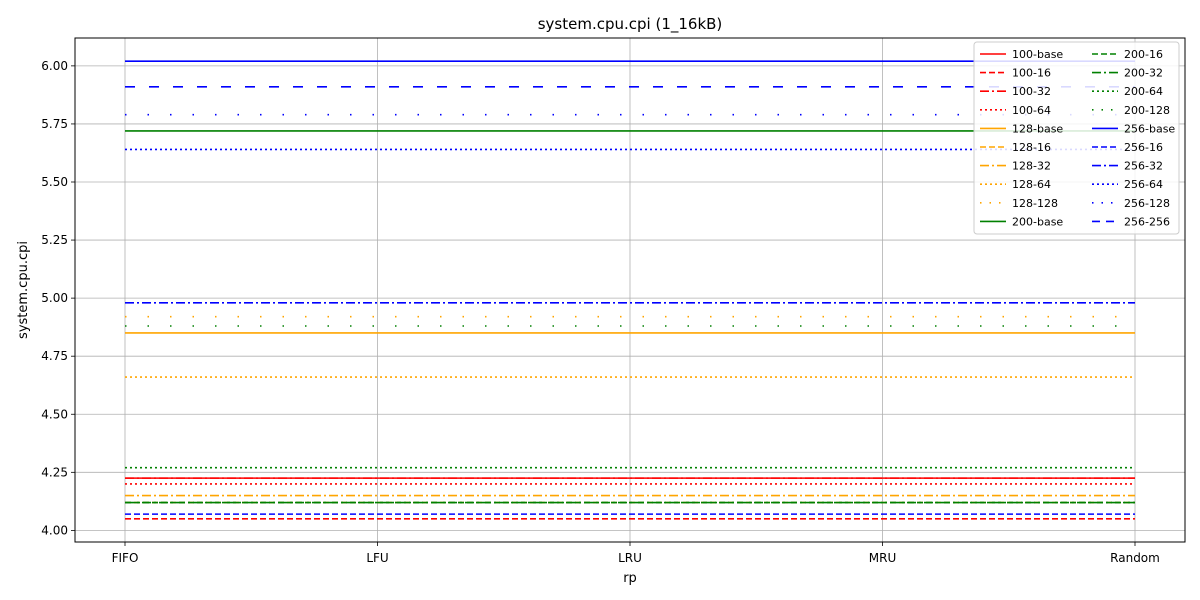  I want to click on y-tick-label: 5.50, so click(54, 182).